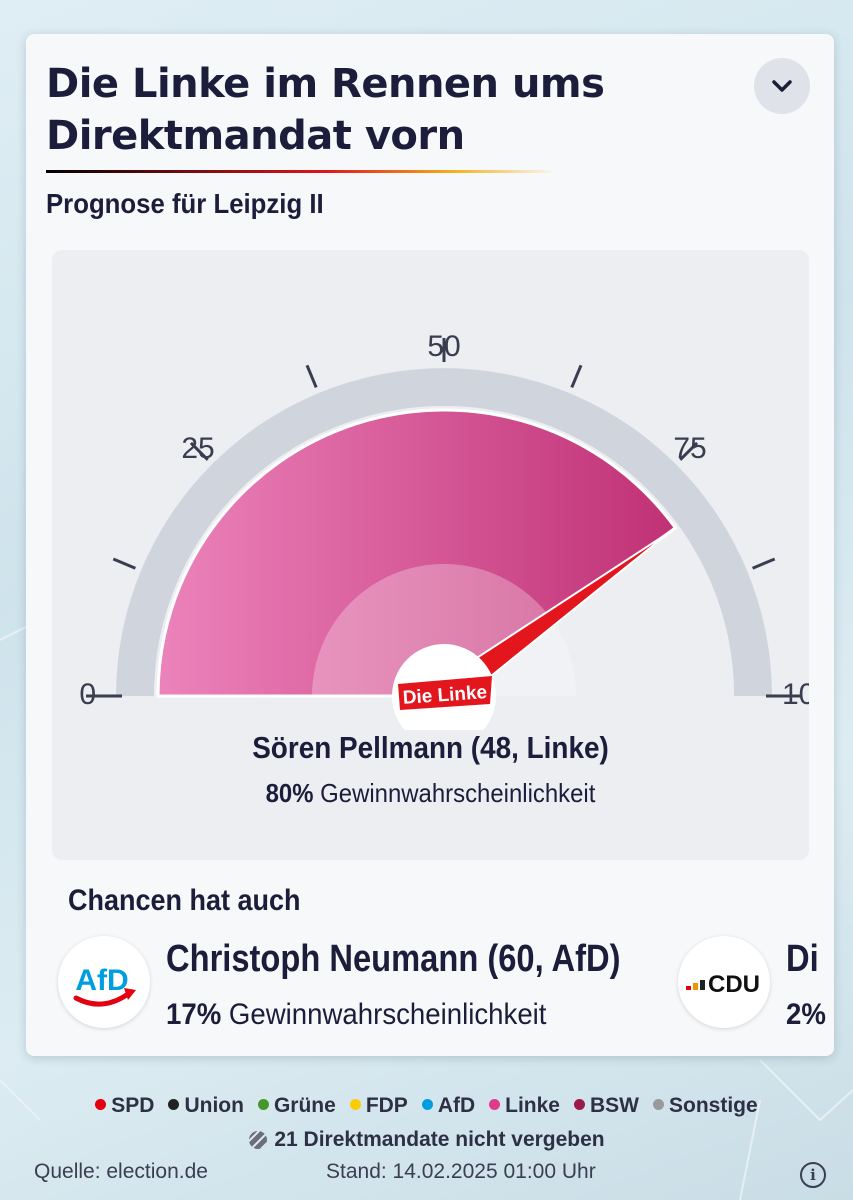 Image resolution: width=853 pixels, height=1200 pixels. What do you see at coordinates (614, 1105) in the screenshot?
I see `legend-label: BSW` at bounding box center [614, 1105].